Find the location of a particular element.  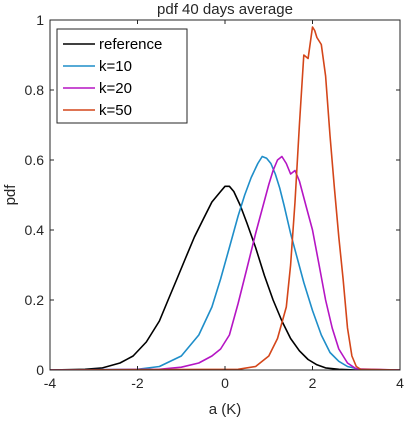

y-tick-label: 0 is located at coordinates (40, 370).